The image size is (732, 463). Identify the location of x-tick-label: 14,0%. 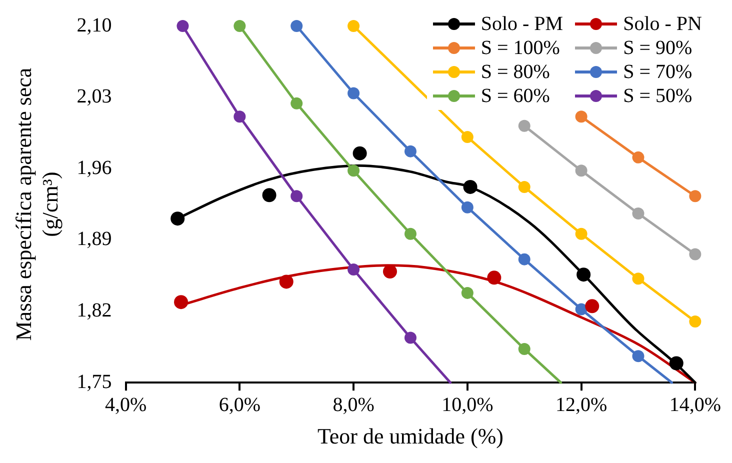
(695, 405).